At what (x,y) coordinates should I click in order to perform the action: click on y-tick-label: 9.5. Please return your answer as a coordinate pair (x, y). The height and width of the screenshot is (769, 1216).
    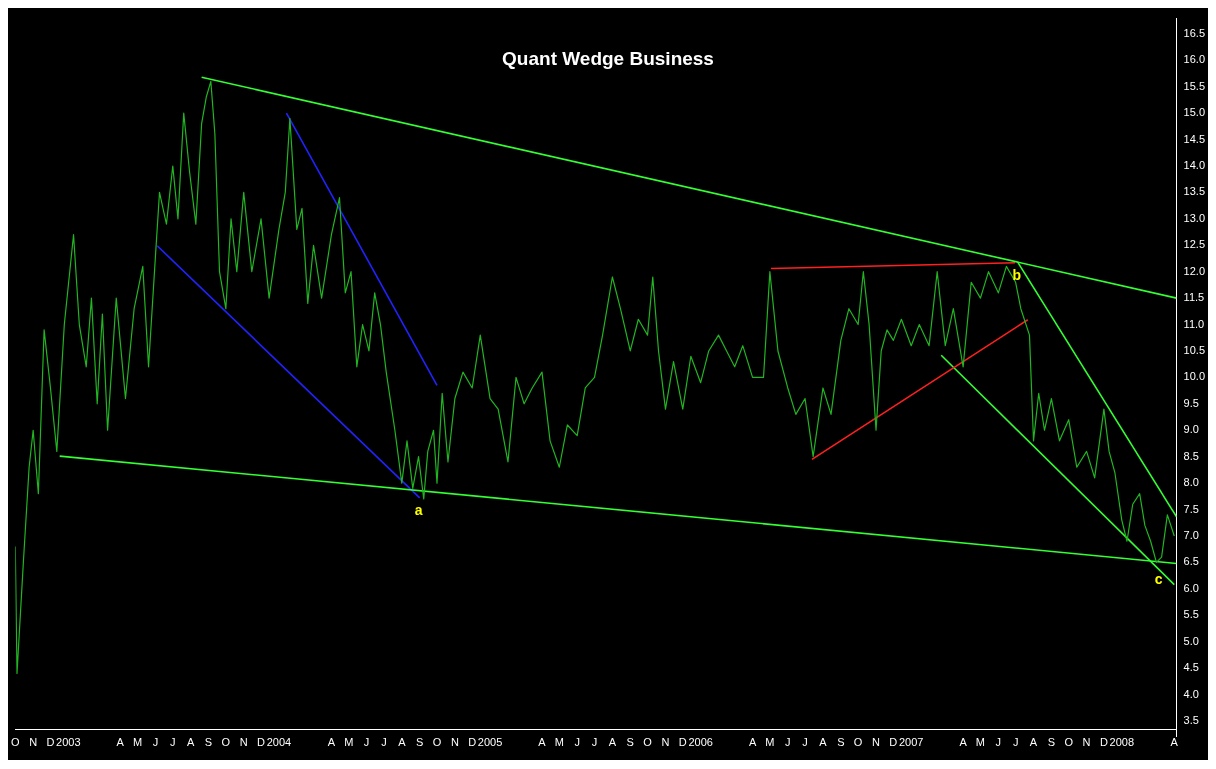
    Looking at the image, I should click on (1191, 402).